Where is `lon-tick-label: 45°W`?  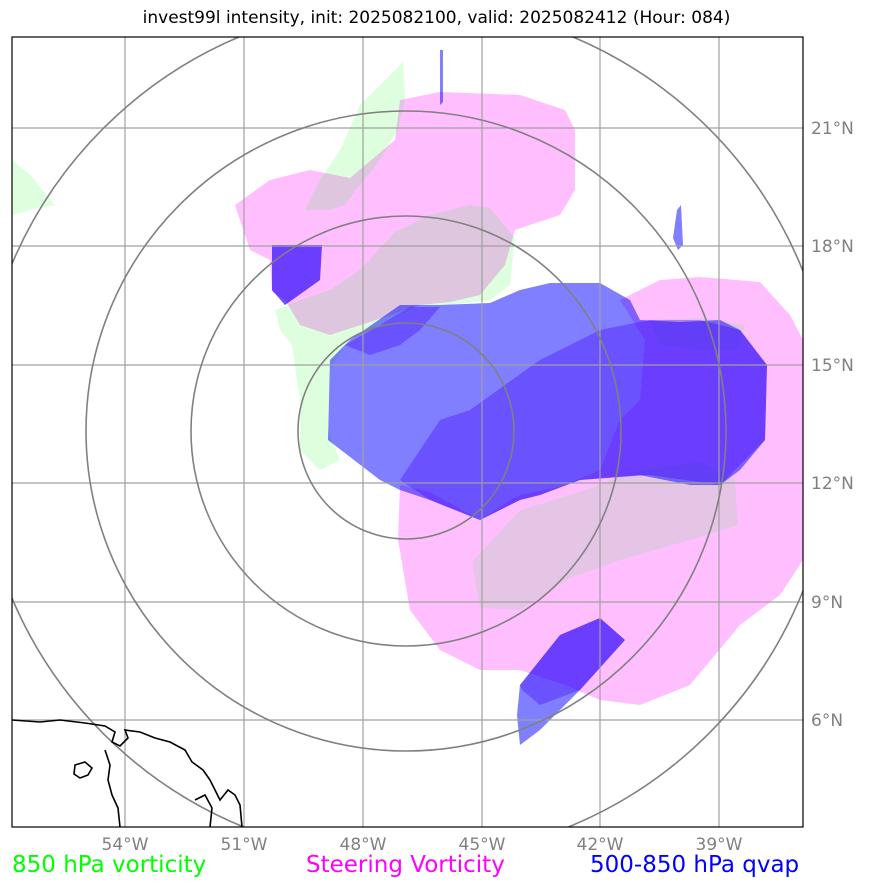
lon-tick-label: 45°W is located at coordinates (482, 845).